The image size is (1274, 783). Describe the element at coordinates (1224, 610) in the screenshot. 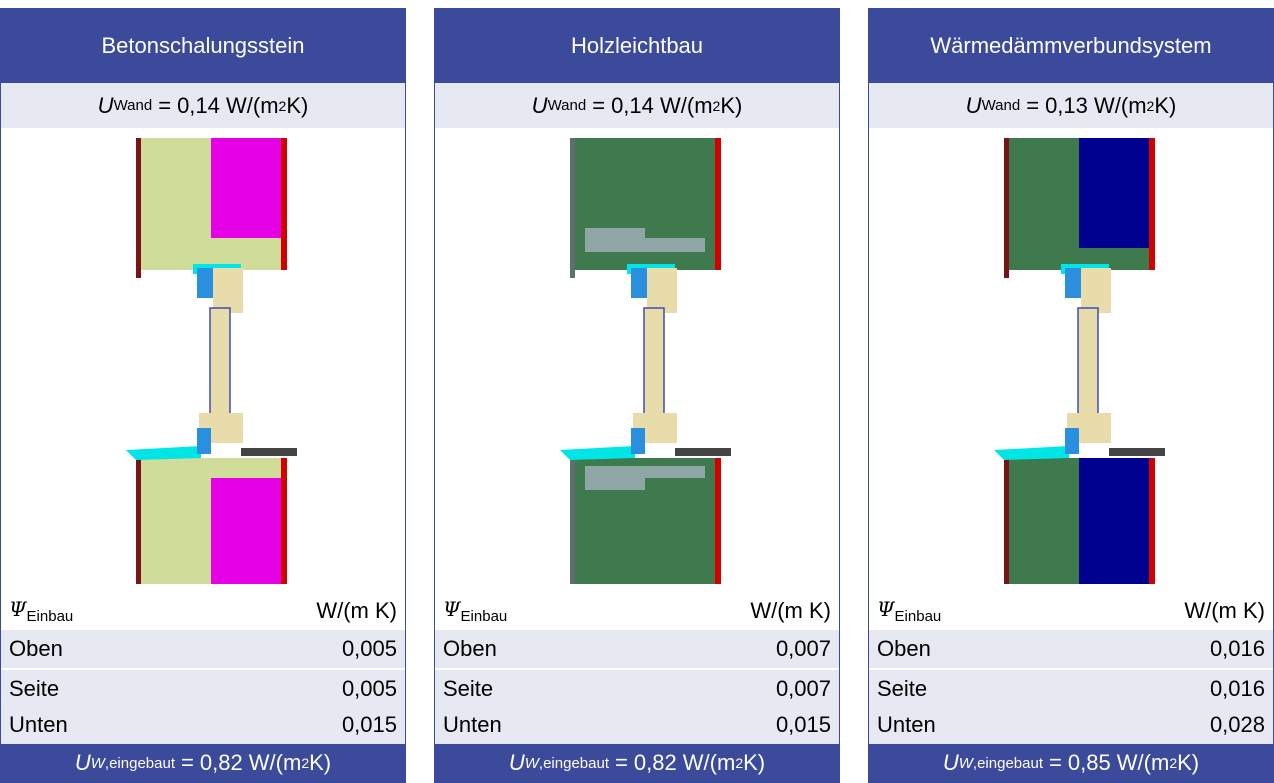

I see `psi-unit: W/(m K)` at that location.